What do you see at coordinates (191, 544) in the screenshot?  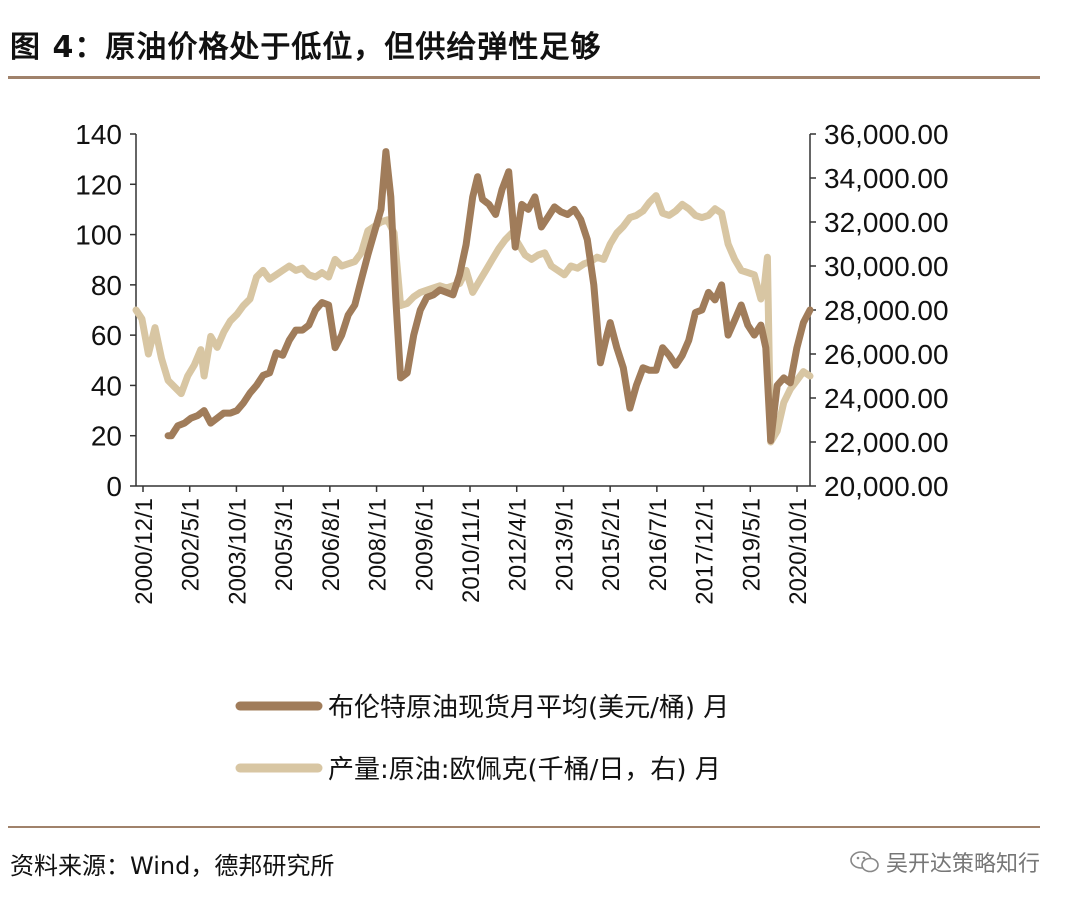 I see `x-tick-label: 2002/5/1` at bounding box center [191, 544].